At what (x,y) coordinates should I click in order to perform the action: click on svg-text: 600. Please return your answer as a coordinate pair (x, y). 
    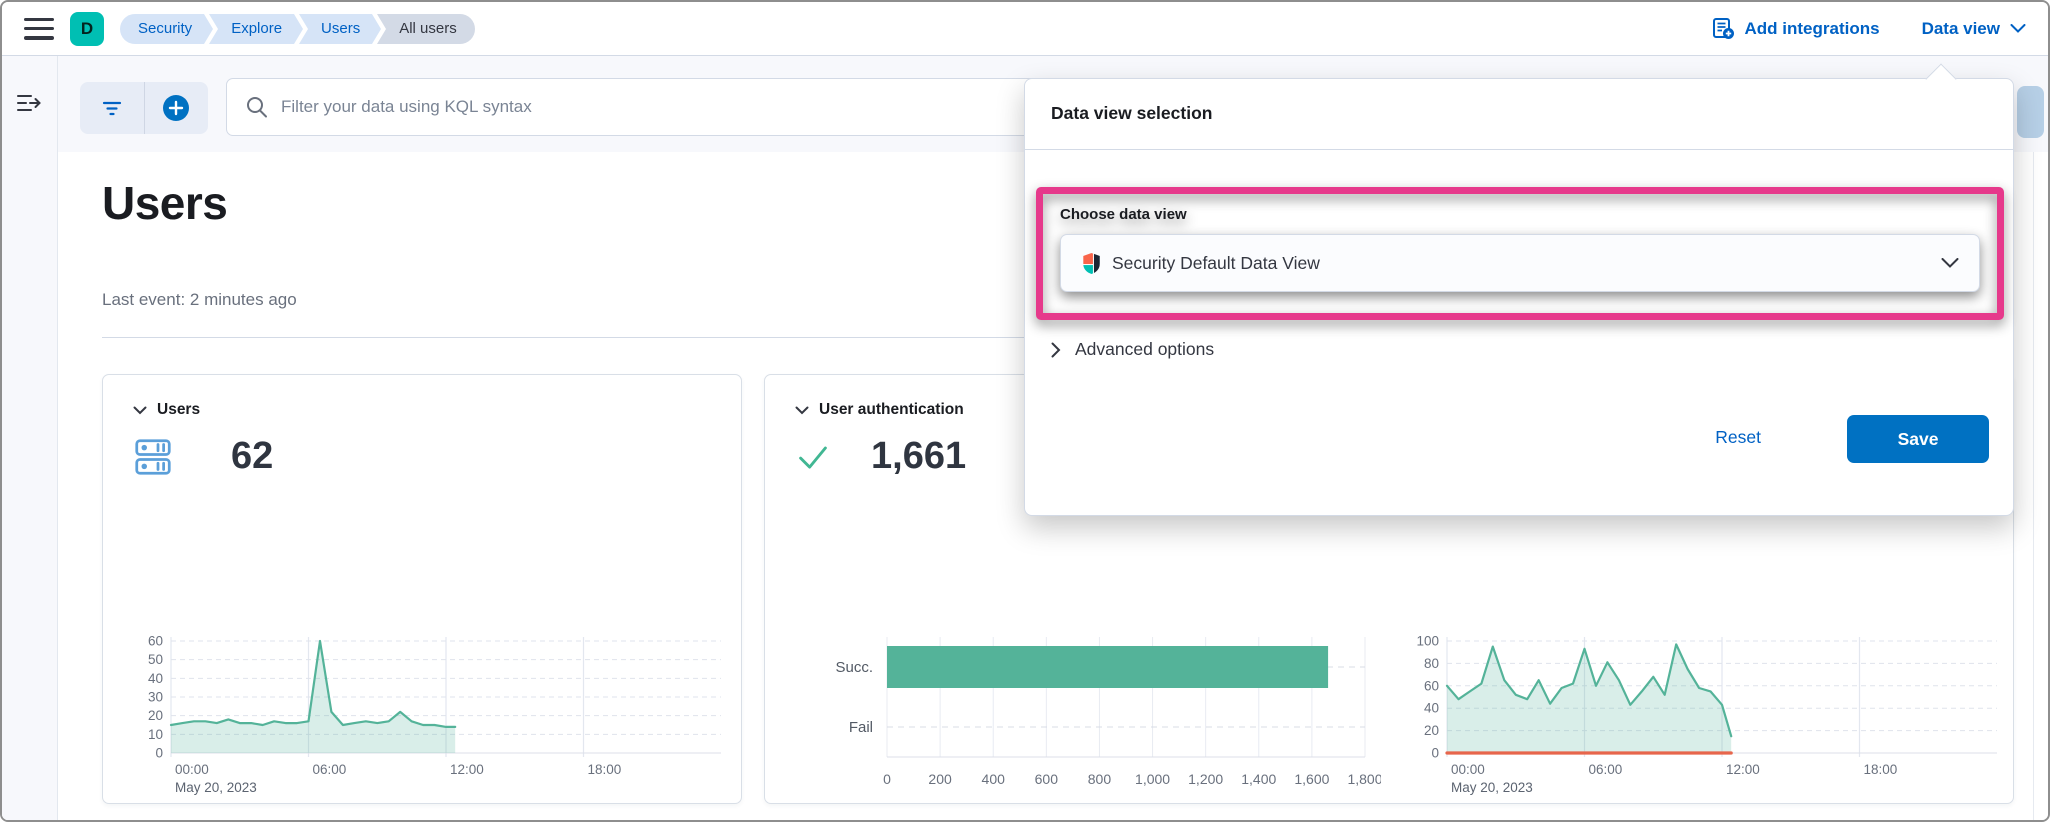
    Looking at the image, I should click on (1047, 779).